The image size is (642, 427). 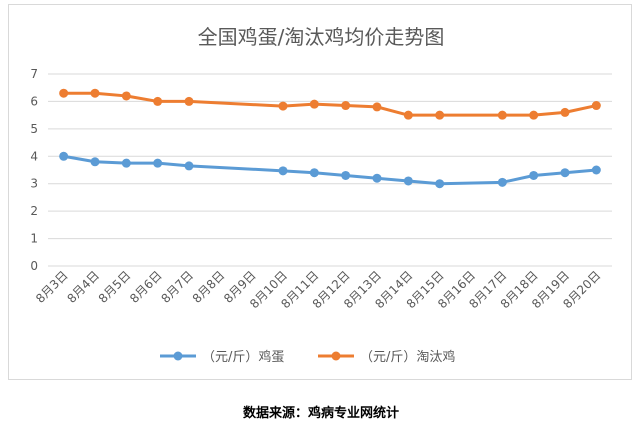 I want to click on y-tick-label: 0, so click(x=34, y=266).